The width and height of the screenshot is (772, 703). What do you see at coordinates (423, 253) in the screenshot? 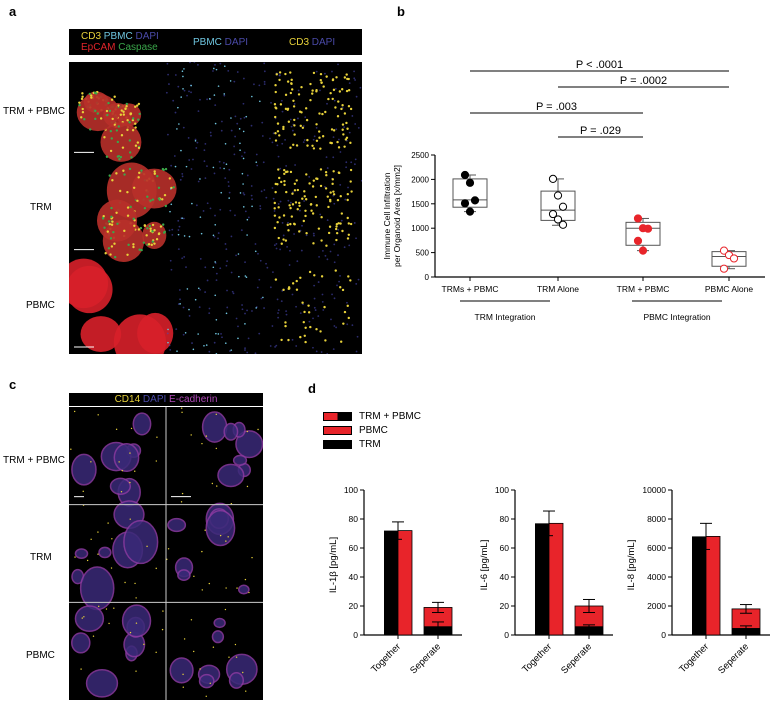
I see `y-tick-label: 500` at bounding box center [423, 253].